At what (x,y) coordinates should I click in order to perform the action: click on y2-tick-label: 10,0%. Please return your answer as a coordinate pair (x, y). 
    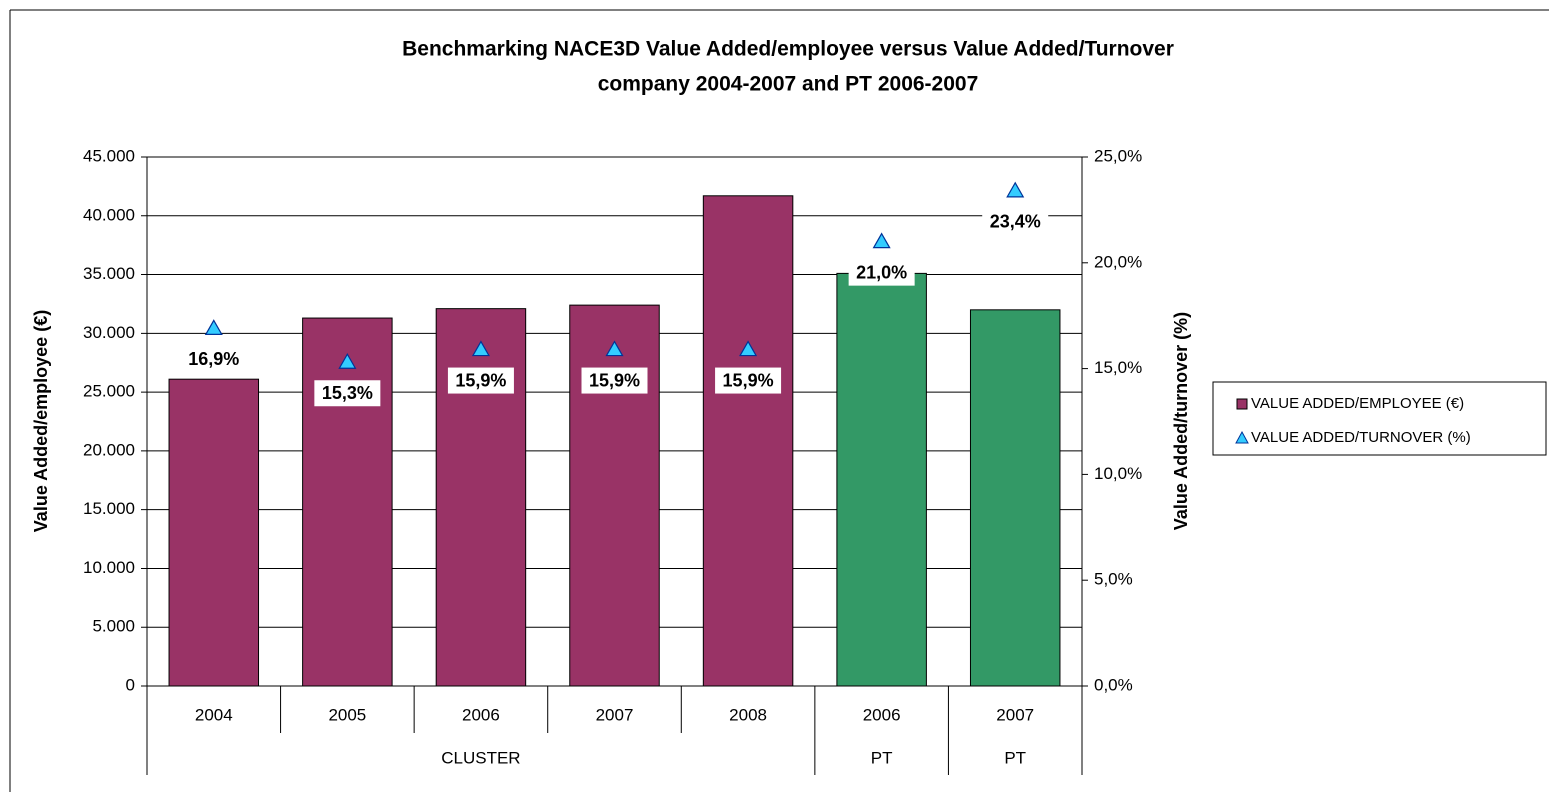
    Looking at the image, I should click on (1118, 473).